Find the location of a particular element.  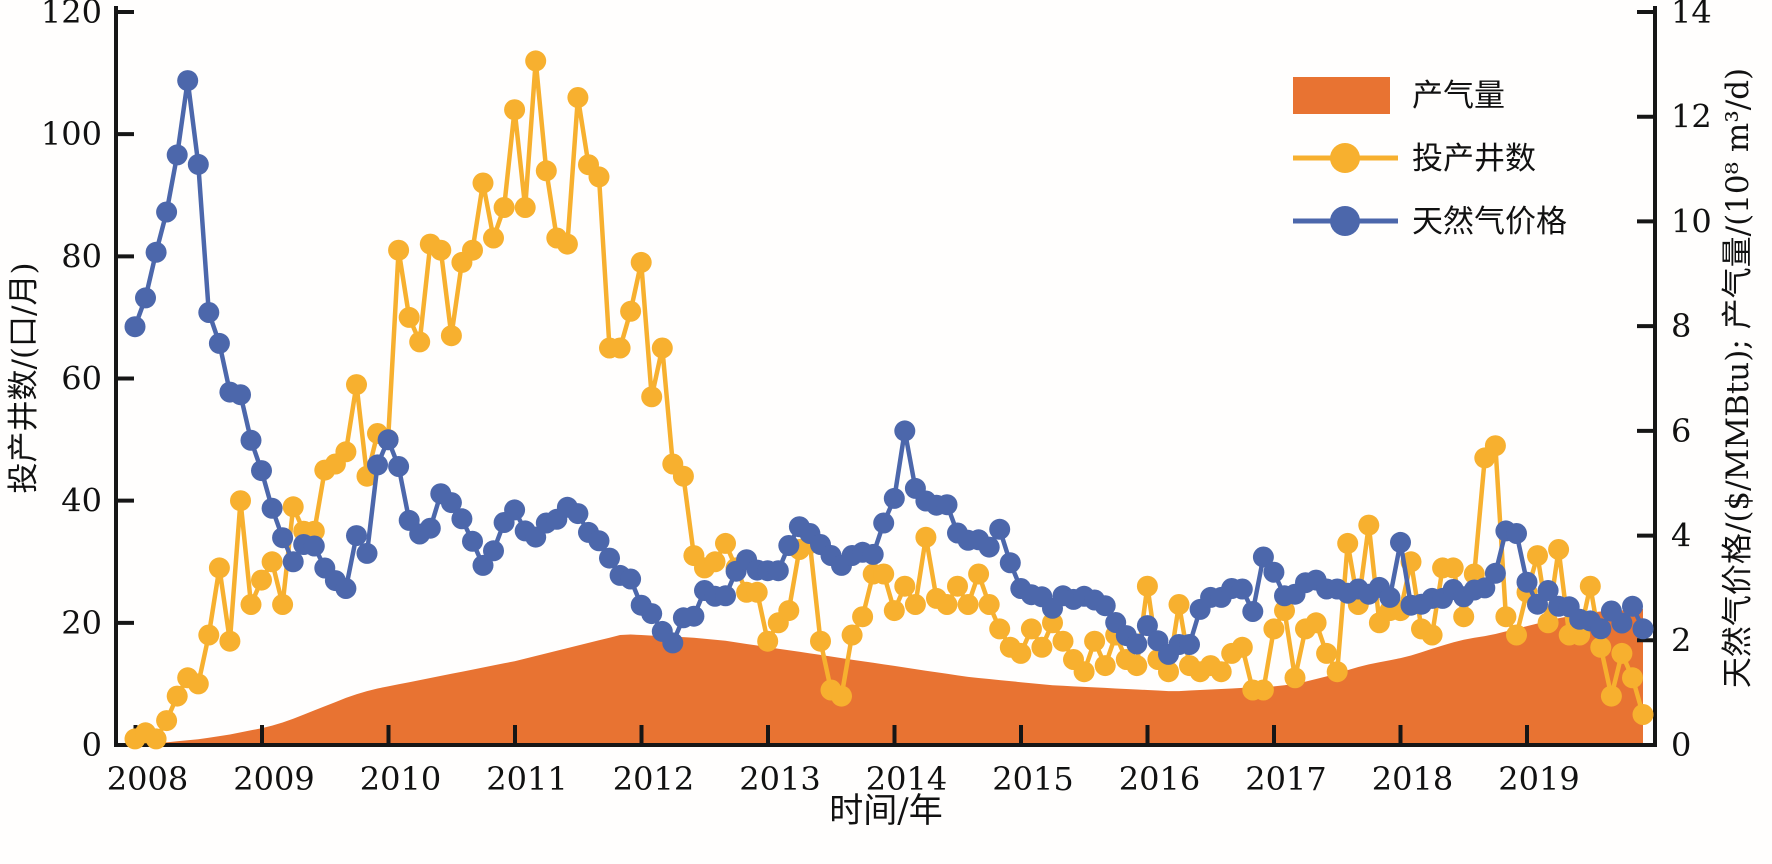

x-axis-year-label: 2009 is located at coordinates (273, 779).